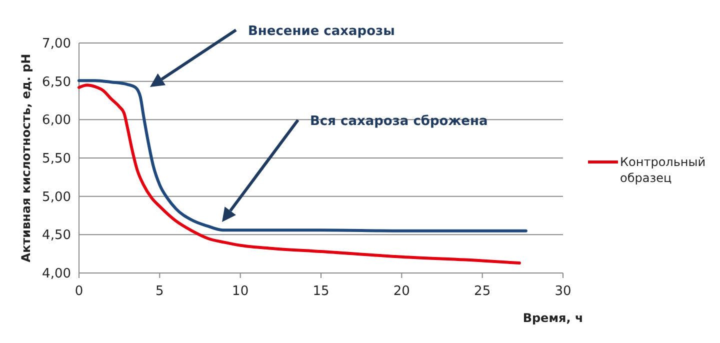 This screenshot has height=343, width=720. I want to click on annotation: Вся сахароза сброжена, so click(399, 121).